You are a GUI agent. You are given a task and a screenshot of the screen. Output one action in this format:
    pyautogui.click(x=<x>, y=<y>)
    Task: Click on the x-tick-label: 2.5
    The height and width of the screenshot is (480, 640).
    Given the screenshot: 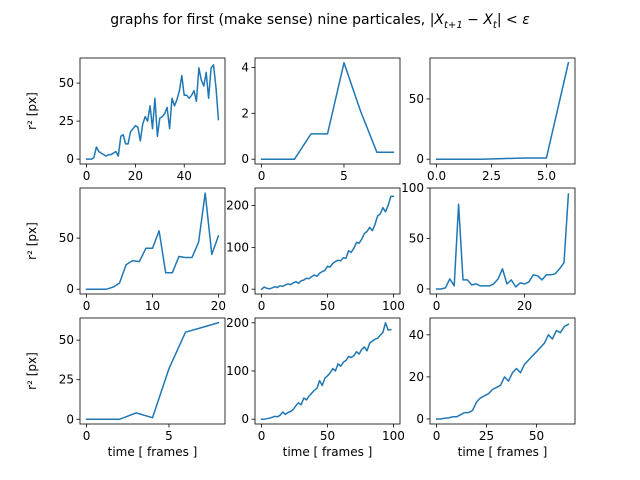 What is the action you would take?
    pyautogui.click(x=491, y=176)
    